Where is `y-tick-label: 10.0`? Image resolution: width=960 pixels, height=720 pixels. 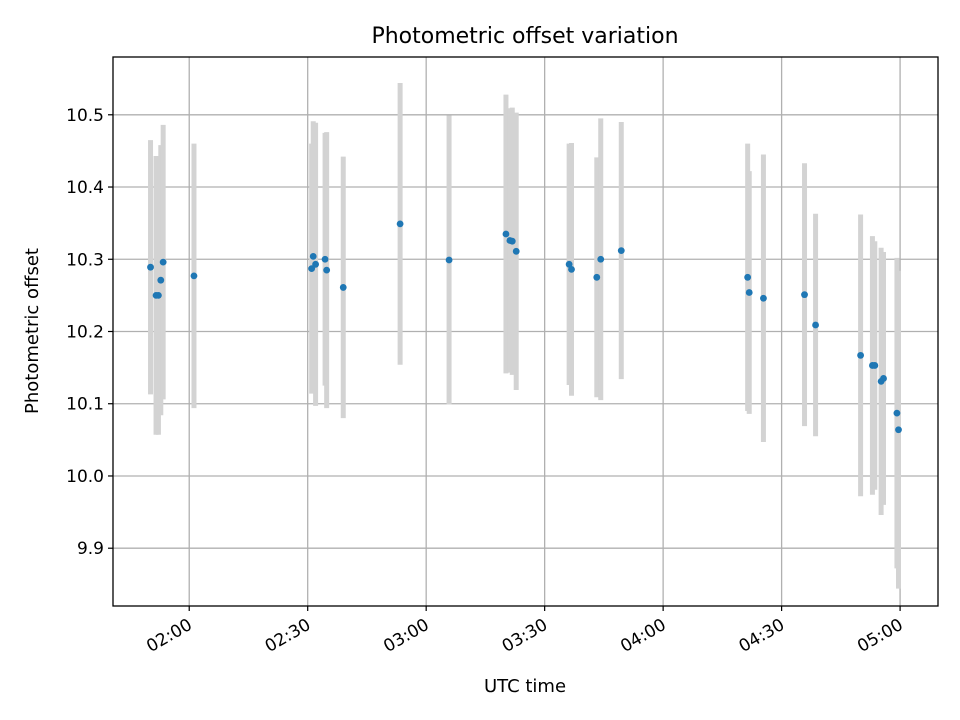
y-tick-label: 10.0 is located at coordinates (85, 477).